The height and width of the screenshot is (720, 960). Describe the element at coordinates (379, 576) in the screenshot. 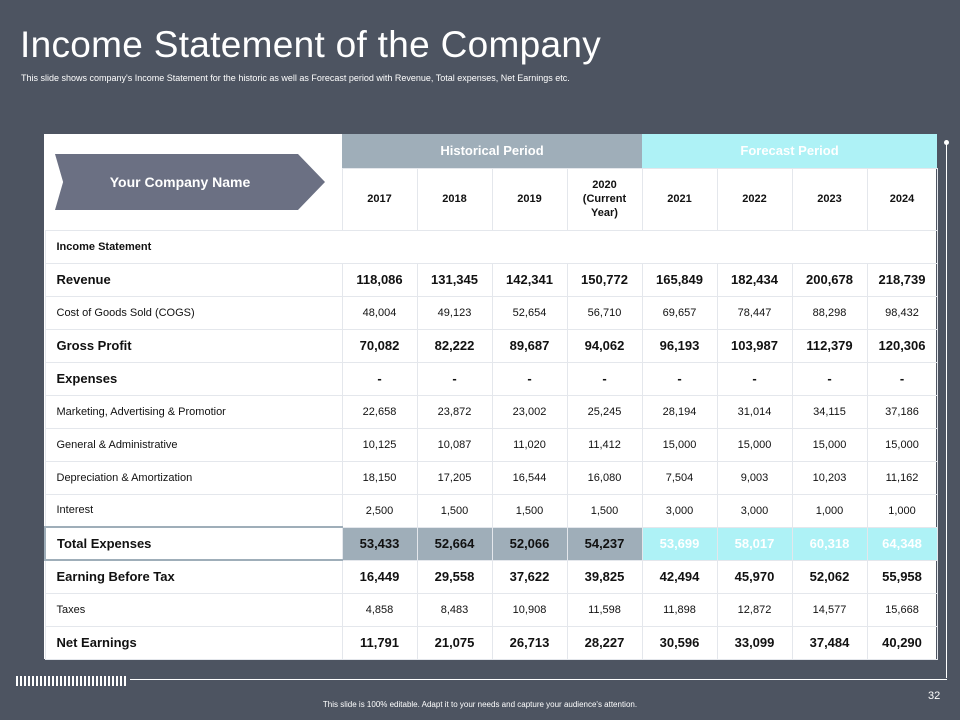

I see `value-cell: 16,449` at that location.